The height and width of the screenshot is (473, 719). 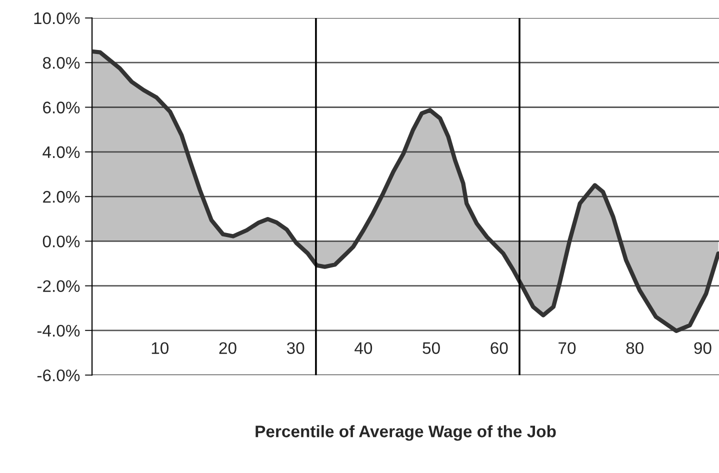 What do you see at coordinates (363, 348) in the screenshot?
I see `x-tick-label: 40` at bounding box center [363, 348].